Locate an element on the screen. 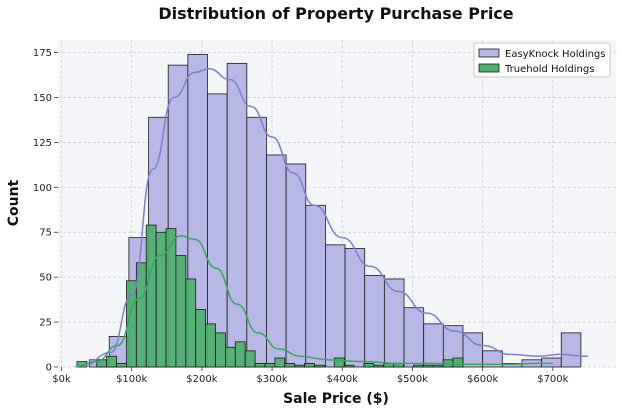 The height and width of the screenshot is (413, 622). y-tick-label: 125 is located at coordinates (42, 143).